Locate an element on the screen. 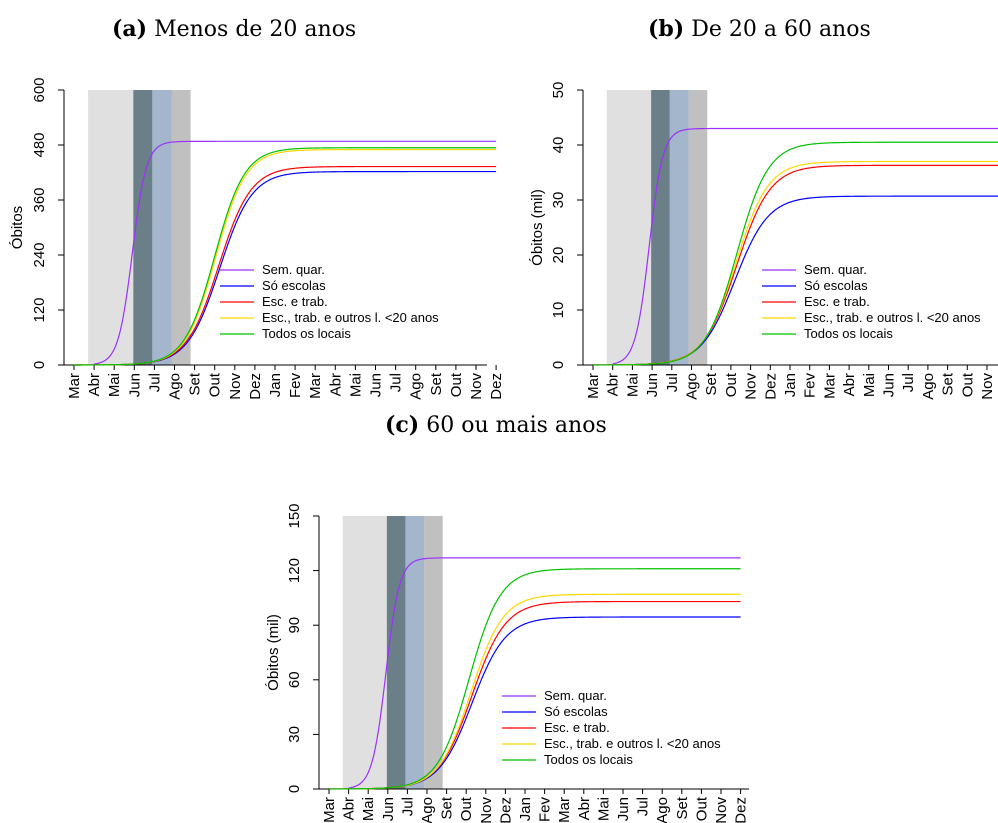 This screenshot has width=998, height=823. panel-c-label: (c) is located at coordinates (402, 425).